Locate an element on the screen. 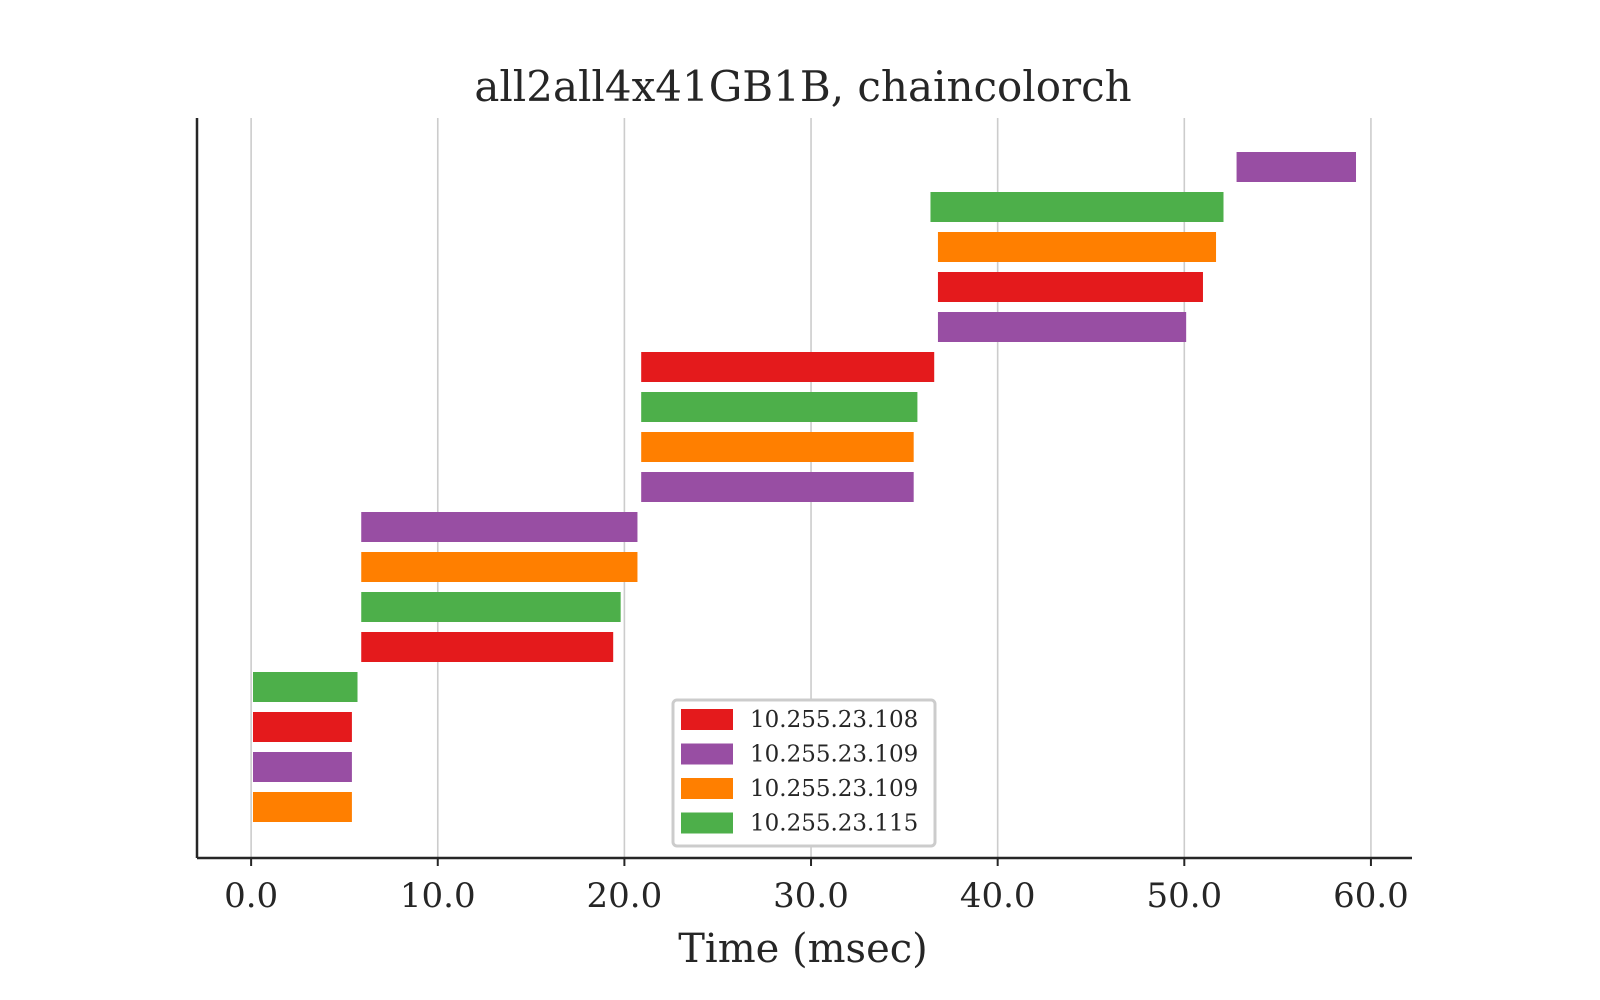 The image size is (1600, 1000). x-tick-labels: 0.0 10.0 20.0 30.0 40.0 50.0 60.0 is located at coordinates (816, 896).